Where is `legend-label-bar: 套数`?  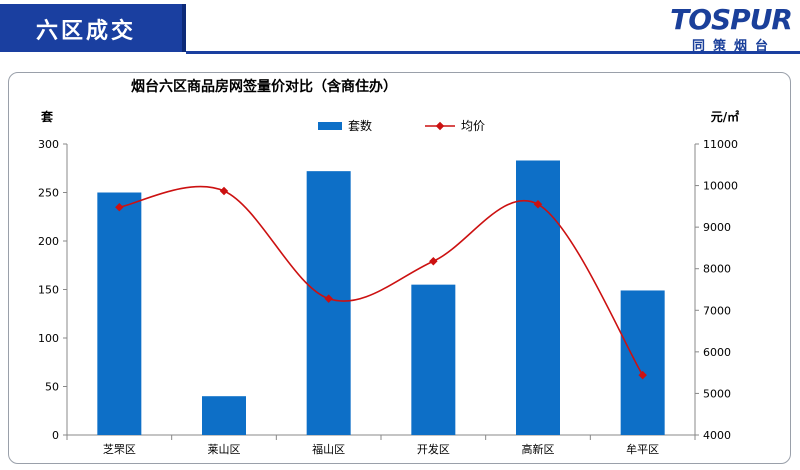 legend-label-bar: 套数 is located at coordinates (360, 125).